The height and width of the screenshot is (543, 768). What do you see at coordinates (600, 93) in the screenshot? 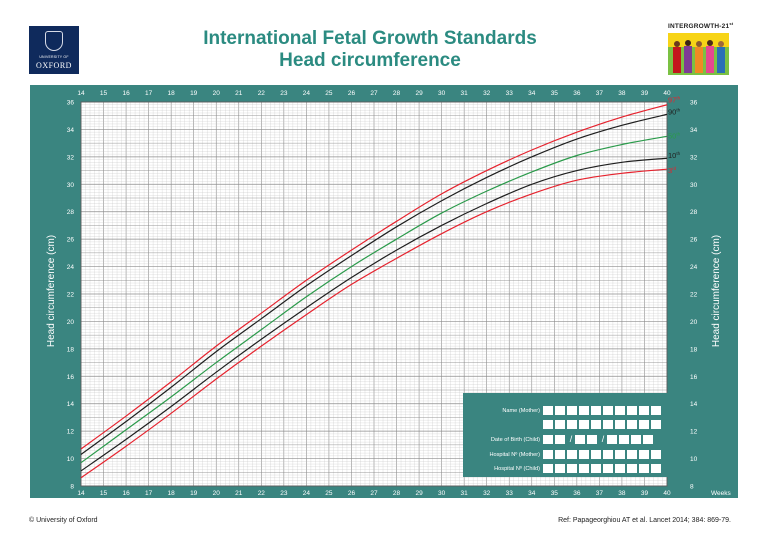
I see `x-tick-label-top: 37` at bounding box center [600, 93].